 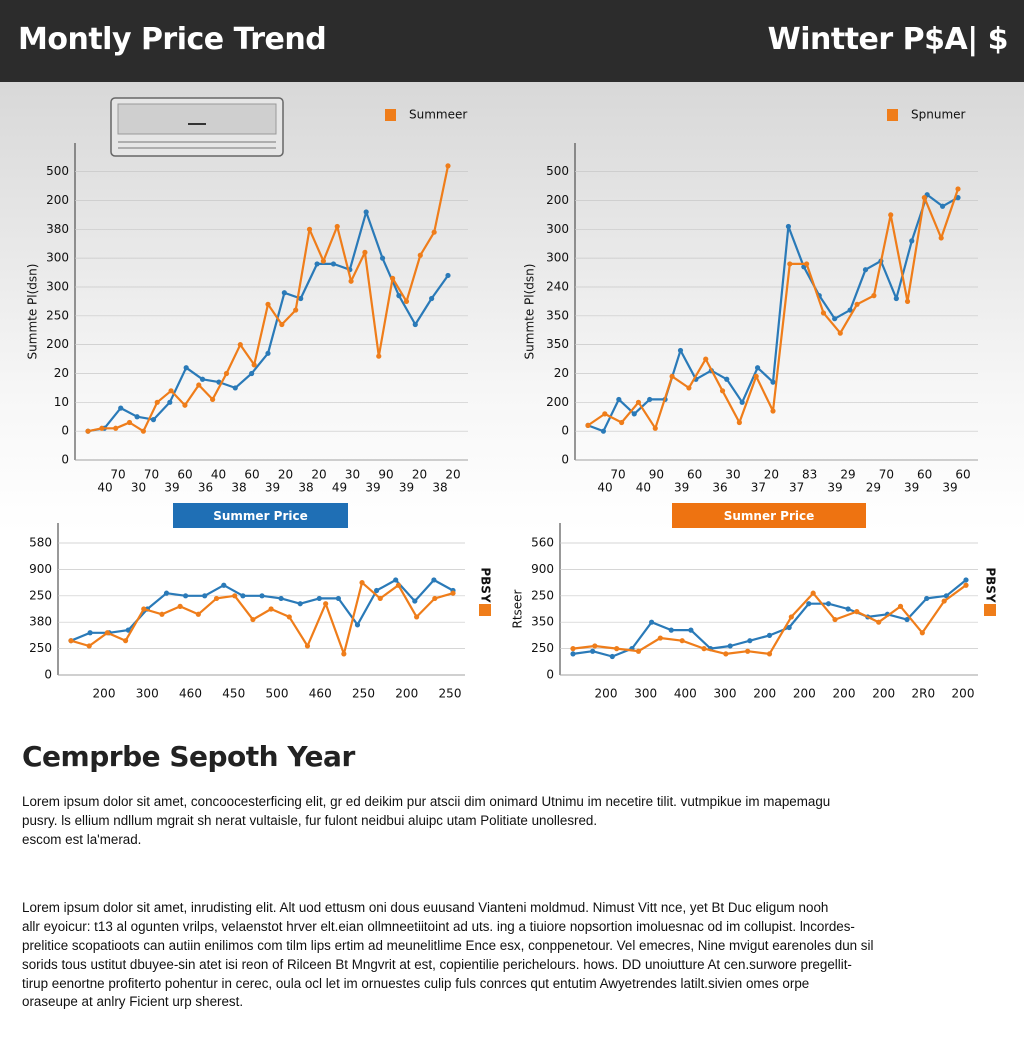 I want to click on price-button-label: Summer Price, so click(x=260, y=516).